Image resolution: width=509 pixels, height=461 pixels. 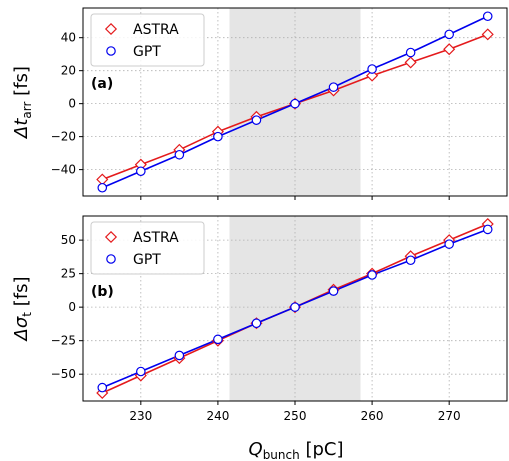 I want to click on y-tick-label: −40, so click(x=63, y=170).